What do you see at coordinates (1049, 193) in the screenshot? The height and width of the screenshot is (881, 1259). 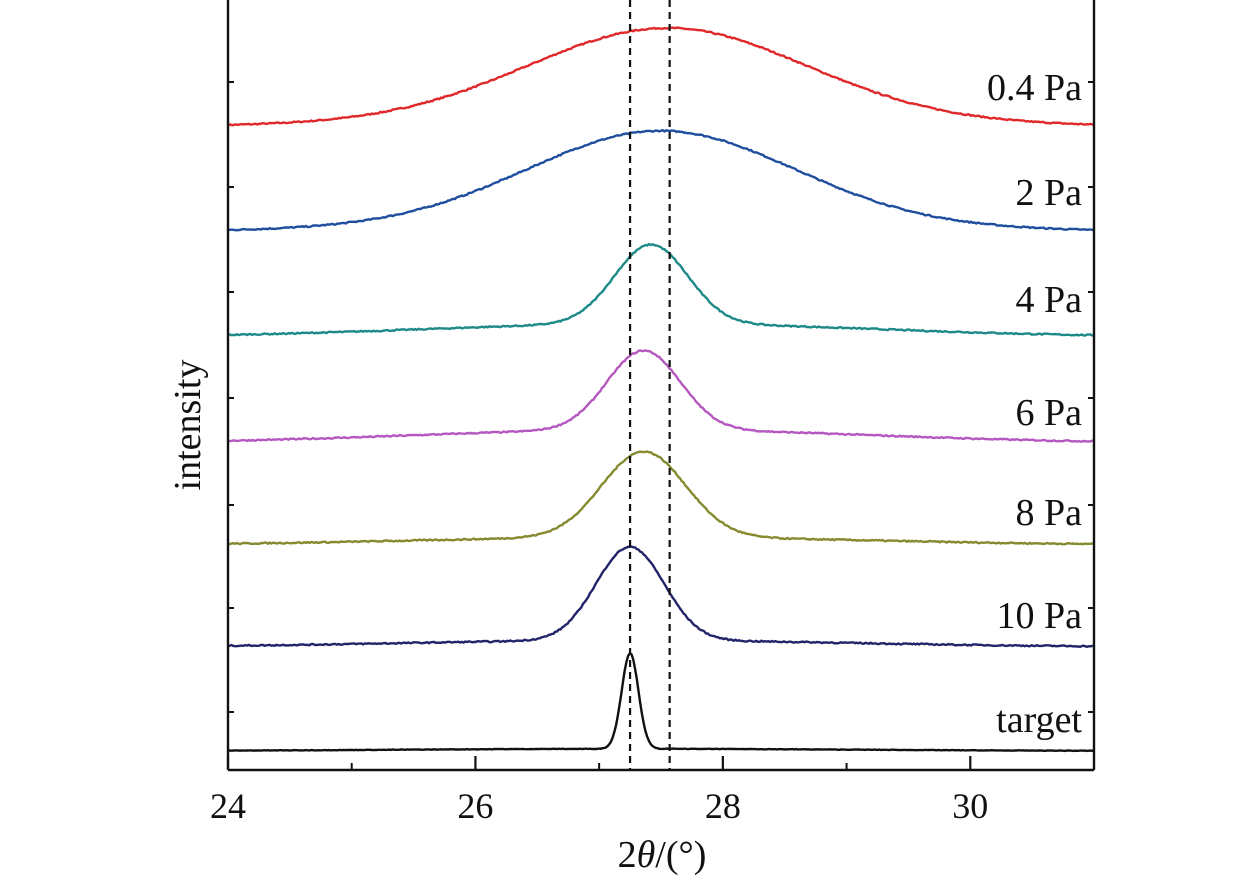 I see `series-label: 2 Pa` at bounding box center [1049, 193].